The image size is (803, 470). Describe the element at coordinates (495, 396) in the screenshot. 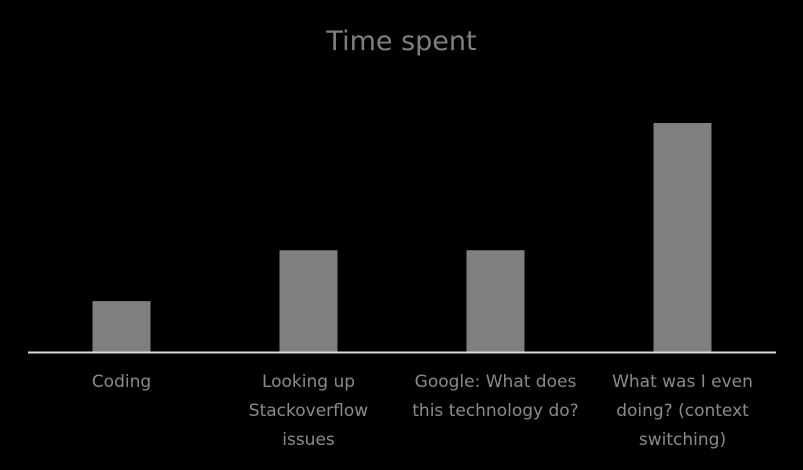

I see `x-tick-label-3: Google: What does this technology do?` at that location.